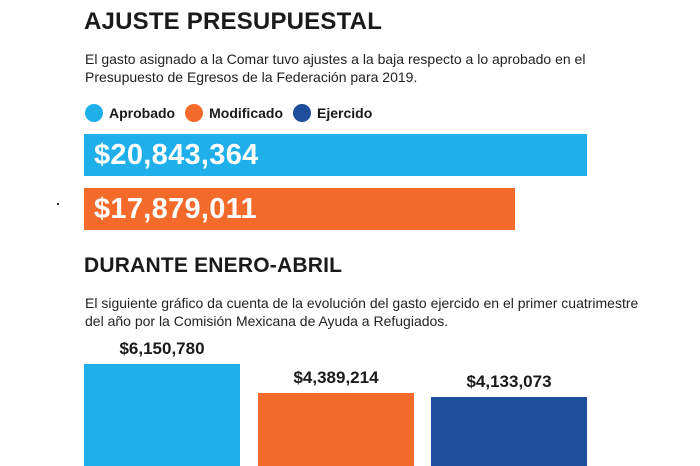 Image resolution: width=700 pixels, height=466 pixels. Describe the element at coordinates (302, 113) in the screenshot. I see `legend-swatch-ejercido` at that location.